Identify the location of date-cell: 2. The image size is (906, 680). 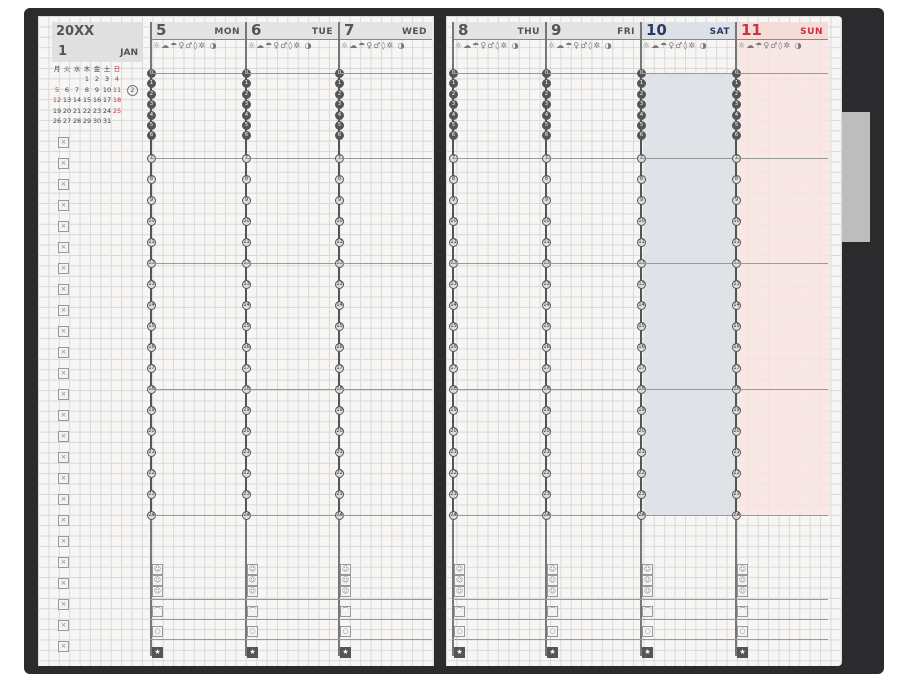
(97, 79).